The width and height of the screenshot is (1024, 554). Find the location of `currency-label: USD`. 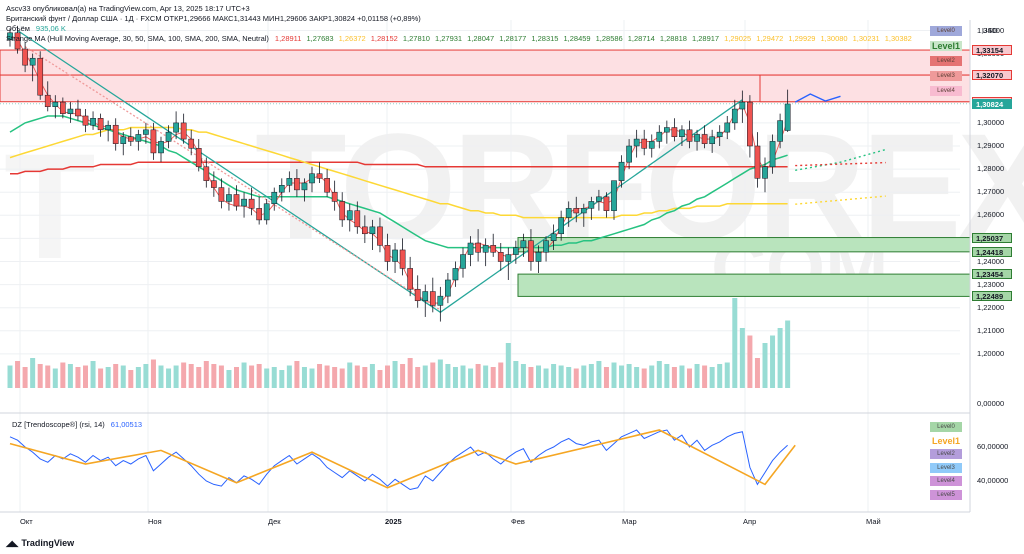

currency-label: USD is located at coordinates (990, 30).